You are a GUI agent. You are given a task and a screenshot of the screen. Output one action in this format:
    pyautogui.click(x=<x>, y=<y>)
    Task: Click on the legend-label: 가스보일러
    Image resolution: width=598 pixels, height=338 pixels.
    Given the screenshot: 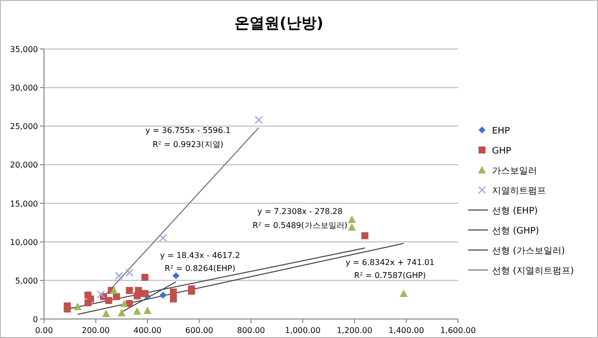 What is the action you would take?
    pyautogui.click(x=514, y=171)
    